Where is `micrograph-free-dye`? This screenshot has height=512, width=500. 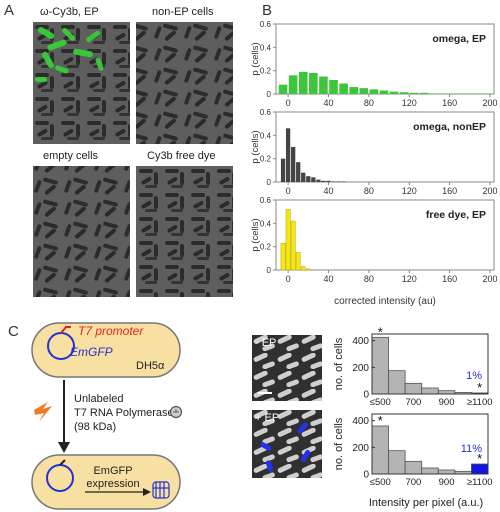 micrograph-free-dye is located at coordinates (184, 231).